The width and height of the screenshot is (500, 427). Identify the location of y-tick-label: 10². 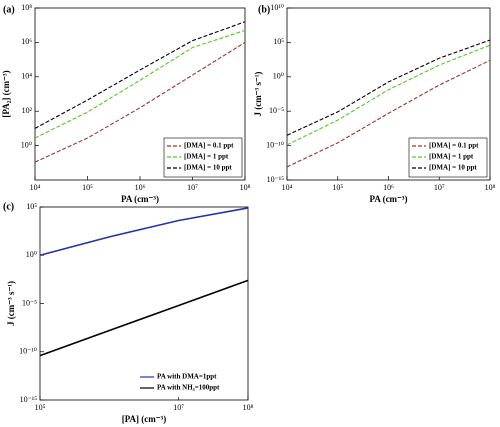
(27, 110).